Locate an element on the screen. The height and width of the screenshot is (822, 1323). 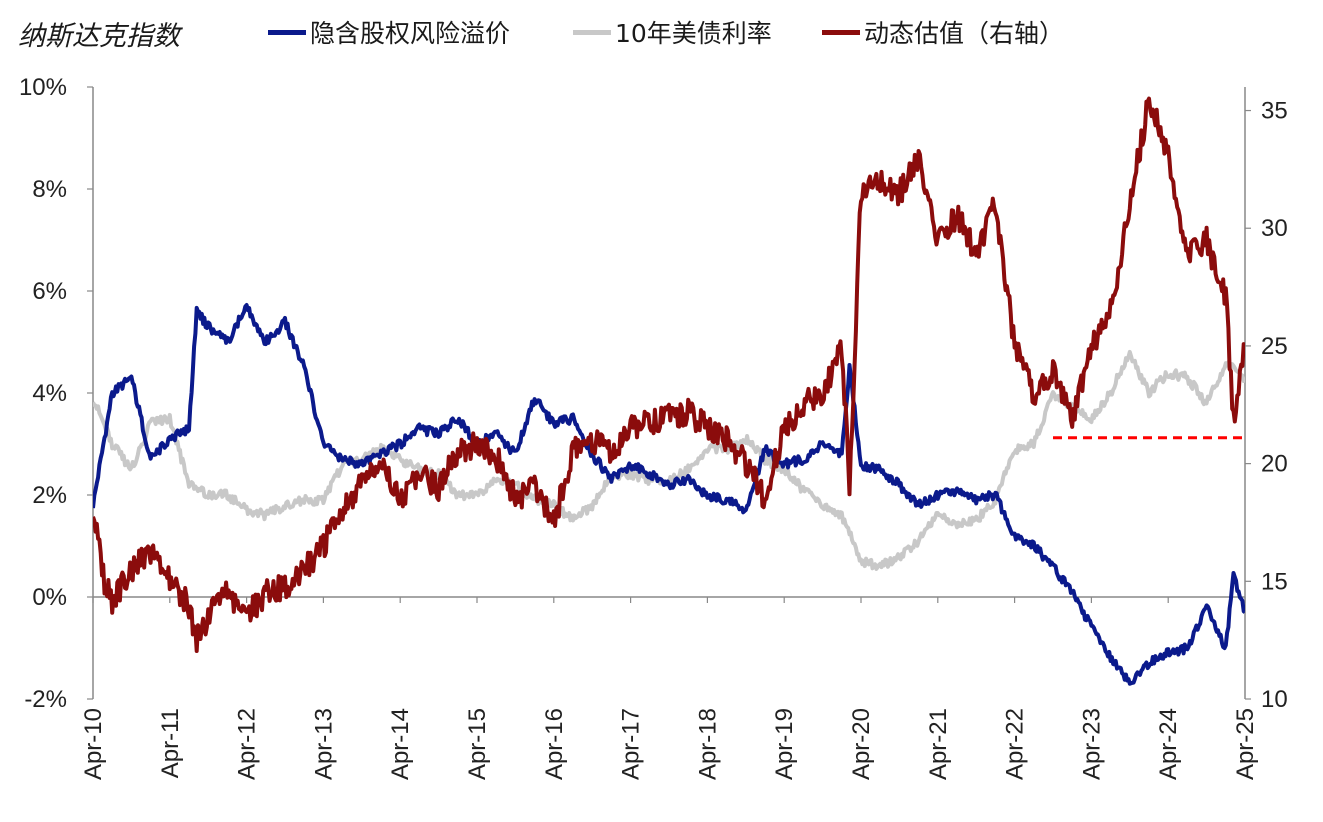
x-tick-label: Apr-16 is located at coordinates (554, 744).